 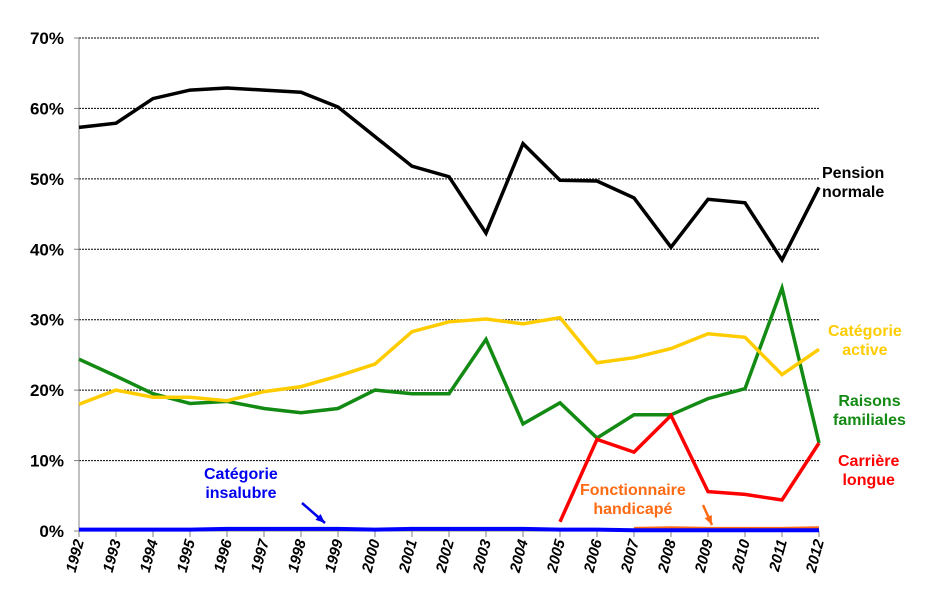 I want to click on label-raisons-familiales: Raisons familiales, so click(x=869, y=411).